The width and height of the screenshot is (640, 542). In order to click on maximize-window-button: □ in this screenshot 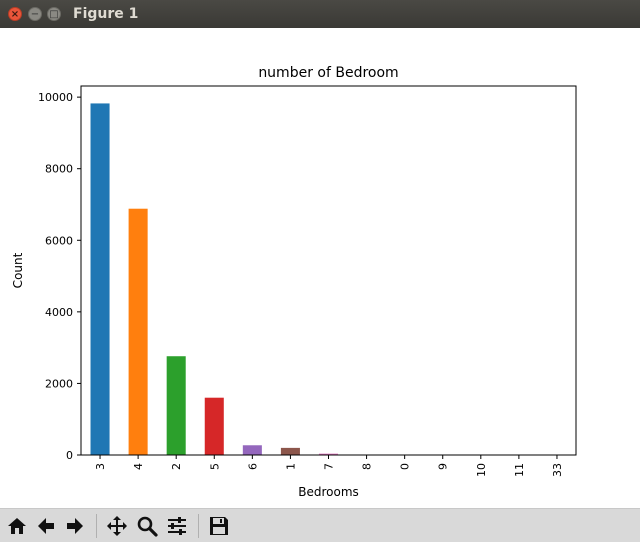, I will do `click(54, 14)`.